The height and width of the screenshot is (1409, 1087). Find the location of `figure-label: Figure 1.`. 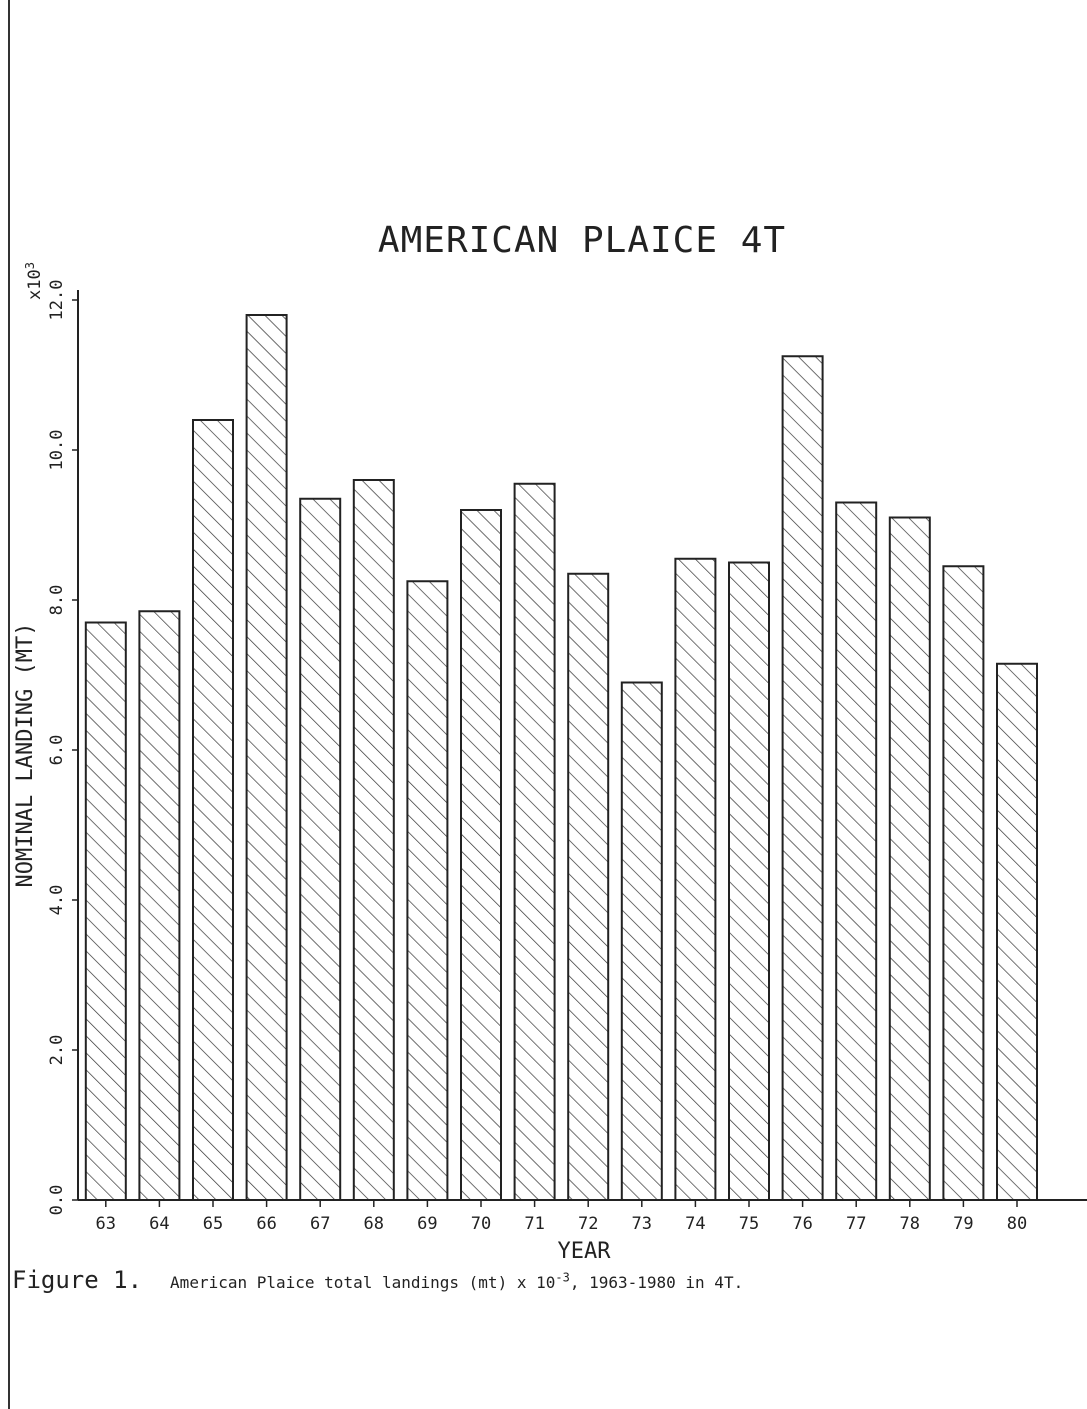

figure-label: Figure 1. is located at coordinates (77, 1280).